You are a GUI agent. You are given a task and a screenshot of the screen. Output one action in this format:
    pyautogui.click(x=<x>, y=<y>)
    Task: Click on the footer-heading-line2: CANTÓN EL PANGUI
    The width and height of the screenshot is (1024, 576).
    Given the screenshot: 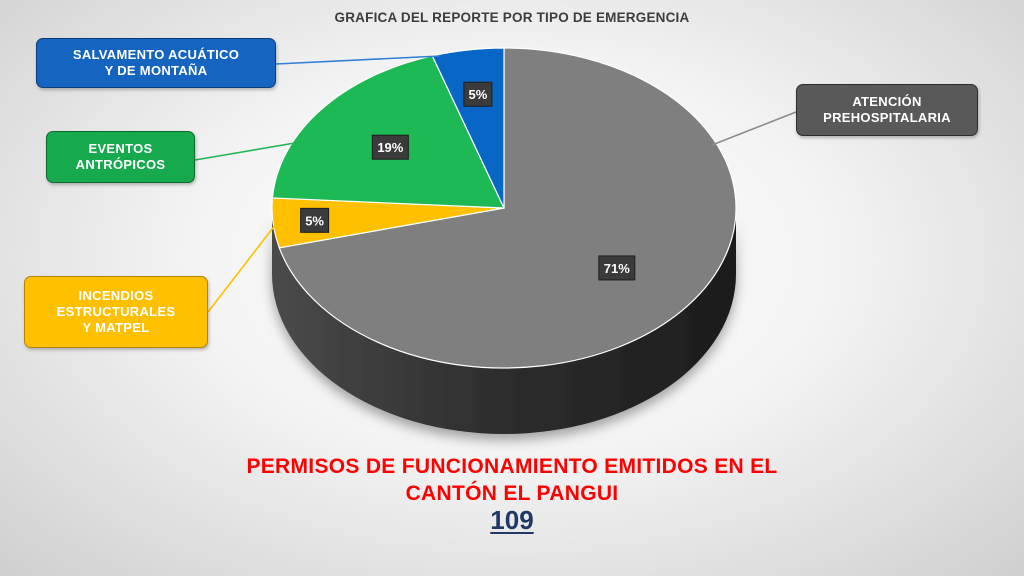 What is the action you would take?
    pyautogui.click(x=512, y=493)
    